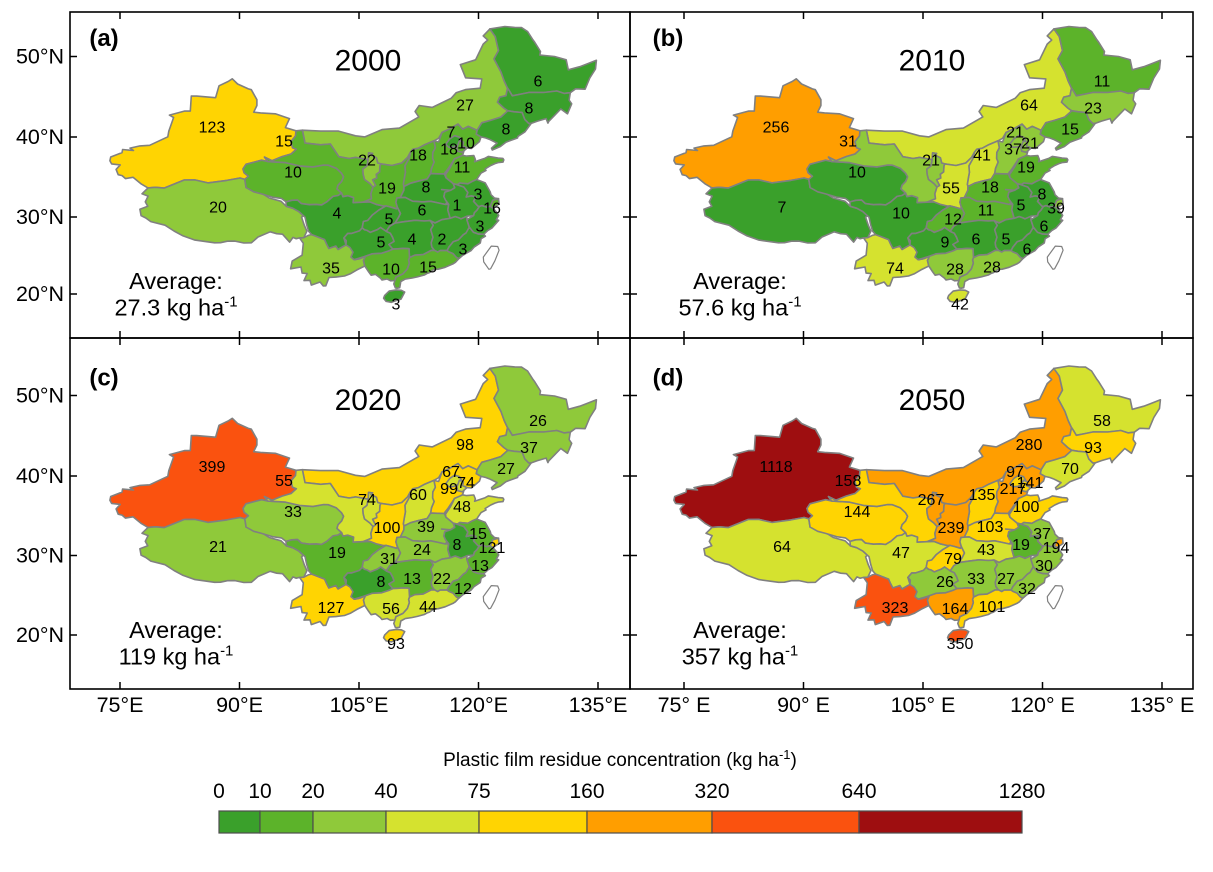  What do you see at coordinates (711, 791) in the screenshot?
I see `svg-text: 320` at bounding box center [711, 791].